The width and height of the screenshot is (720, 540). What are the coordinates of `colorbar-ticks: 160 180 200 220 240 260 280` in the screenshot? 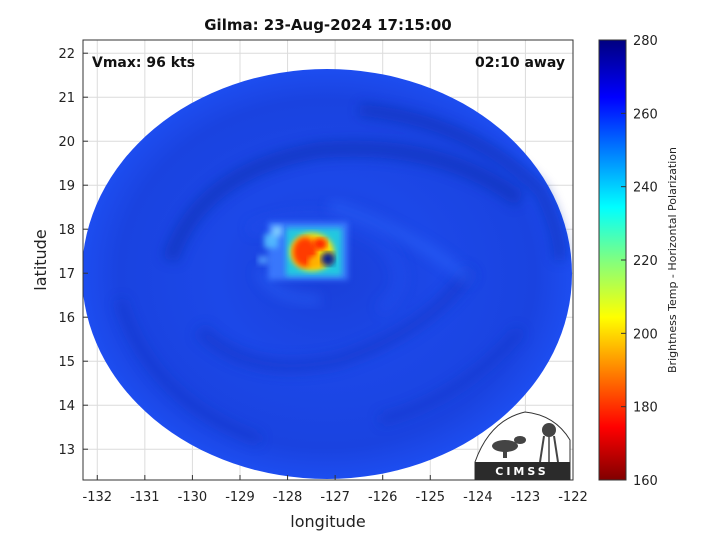 It's located at (639, 261).